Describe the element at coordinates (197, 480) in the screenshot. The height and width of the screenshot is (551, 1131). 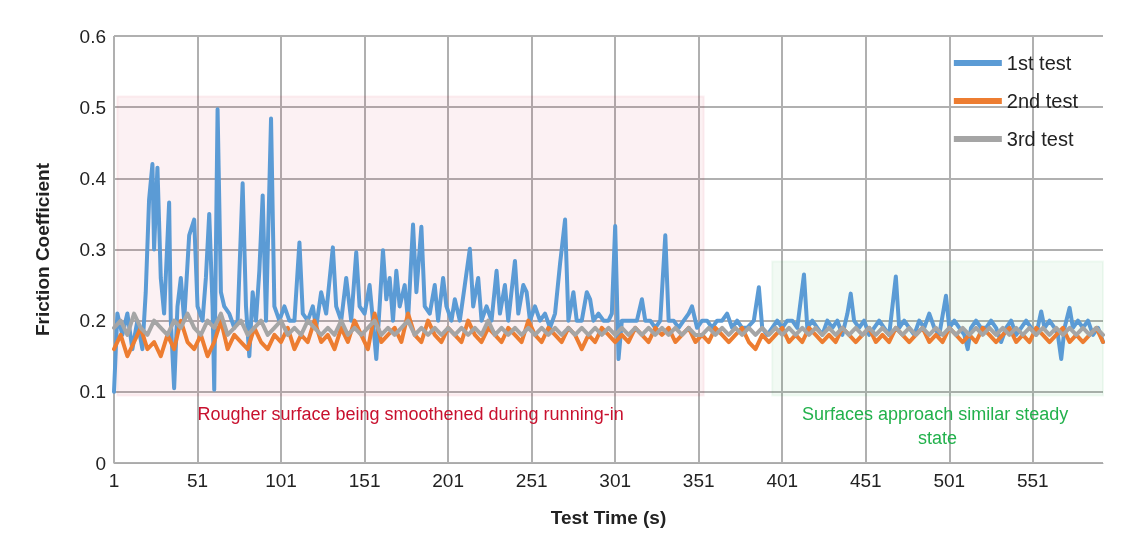
I see `x-tick-label: 51` at that location.